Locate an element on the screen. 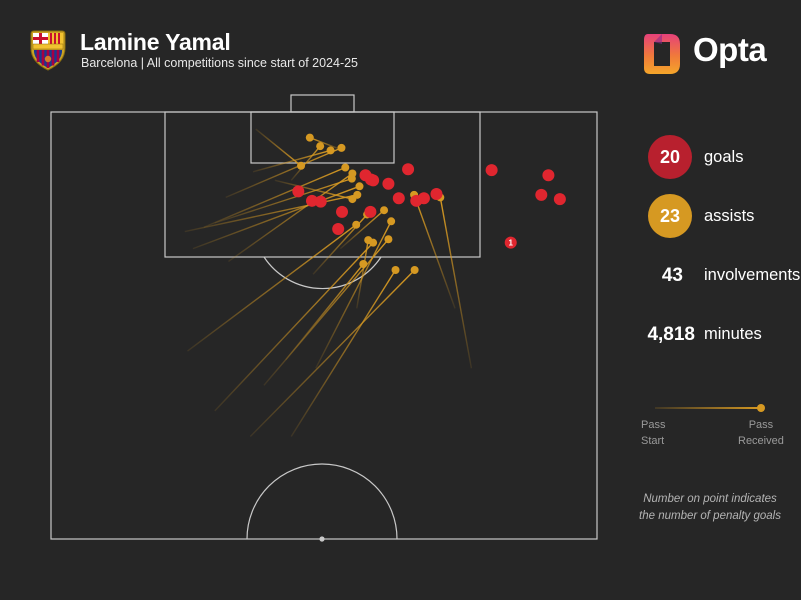 This screenshot has width=801, height=600. legend-pass-start-line1: Pass is located at coordinates (653, 425).